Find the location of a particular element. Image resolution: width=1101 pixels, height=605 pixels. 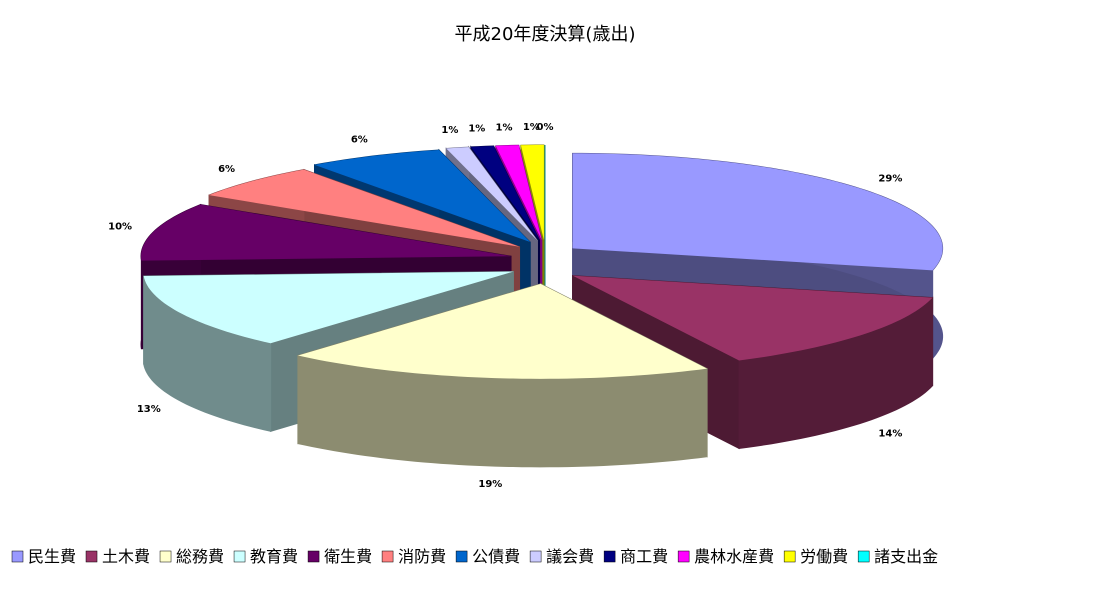

data-label: 10% is located at coordinates (120, 227).